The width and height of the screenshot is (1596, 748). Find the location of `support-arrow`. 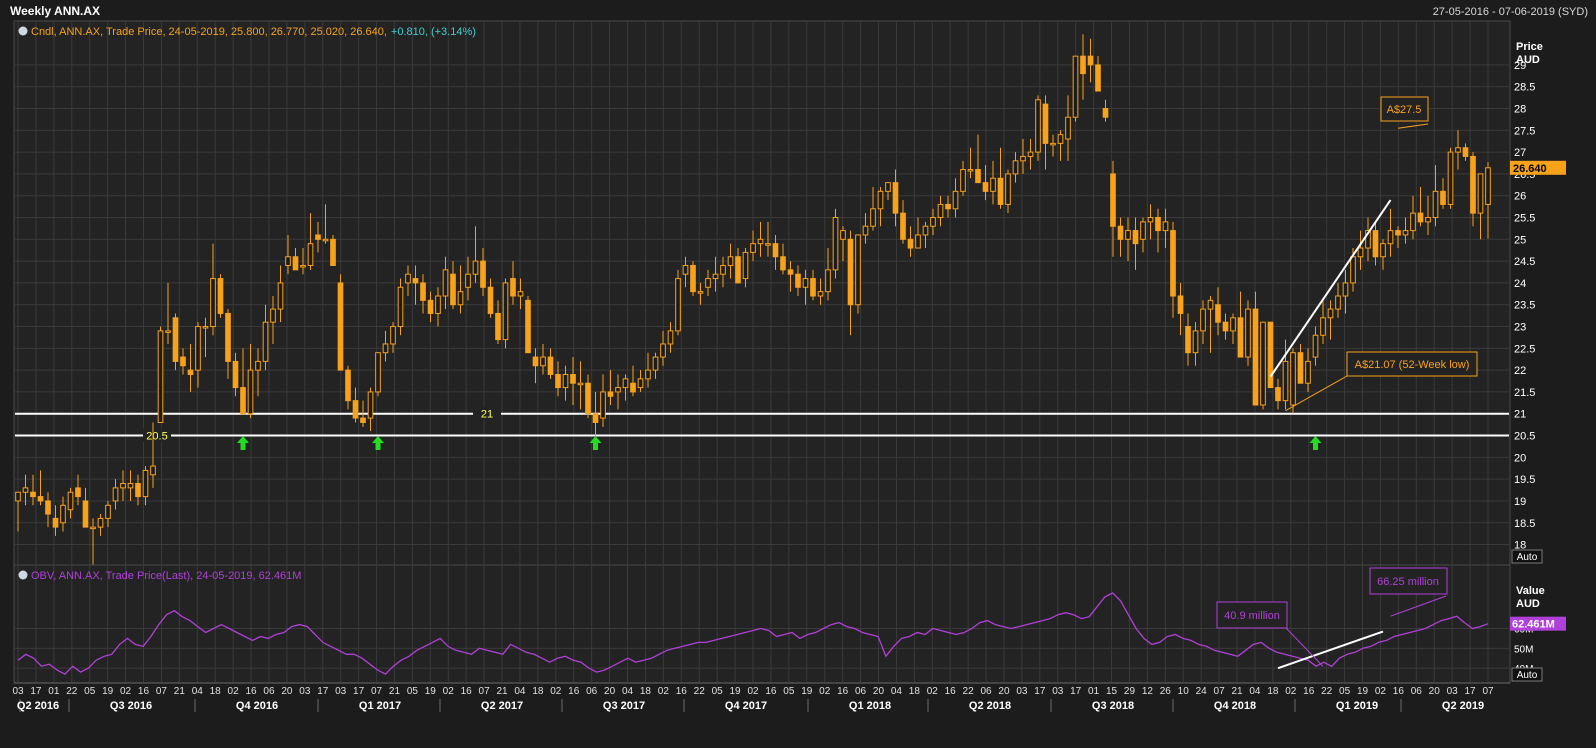

support-arrow is located at coordinates (243, 443).